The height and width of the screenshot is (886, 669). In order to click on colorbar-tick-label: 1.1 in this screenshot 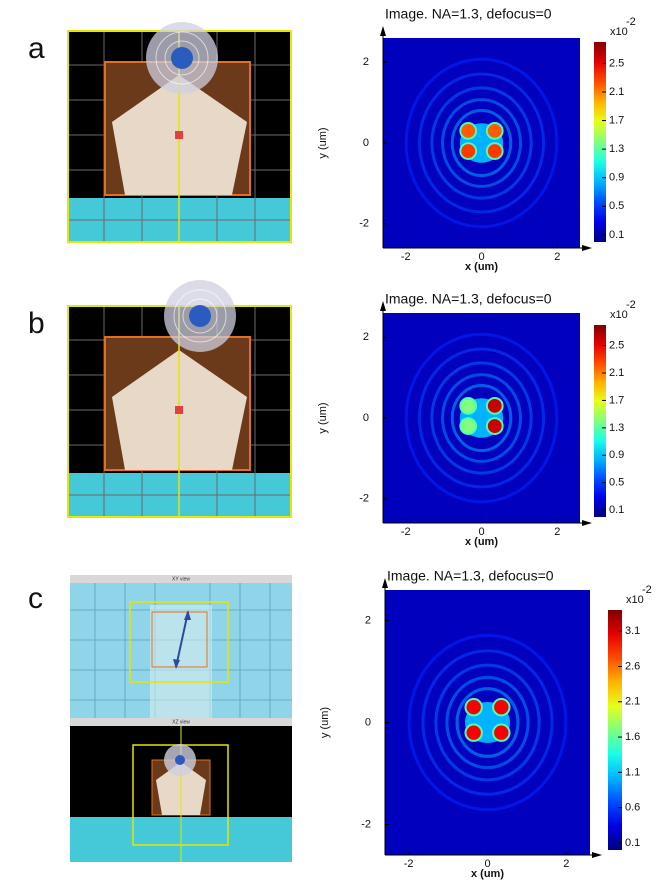, I will do `click(632, 772)`.